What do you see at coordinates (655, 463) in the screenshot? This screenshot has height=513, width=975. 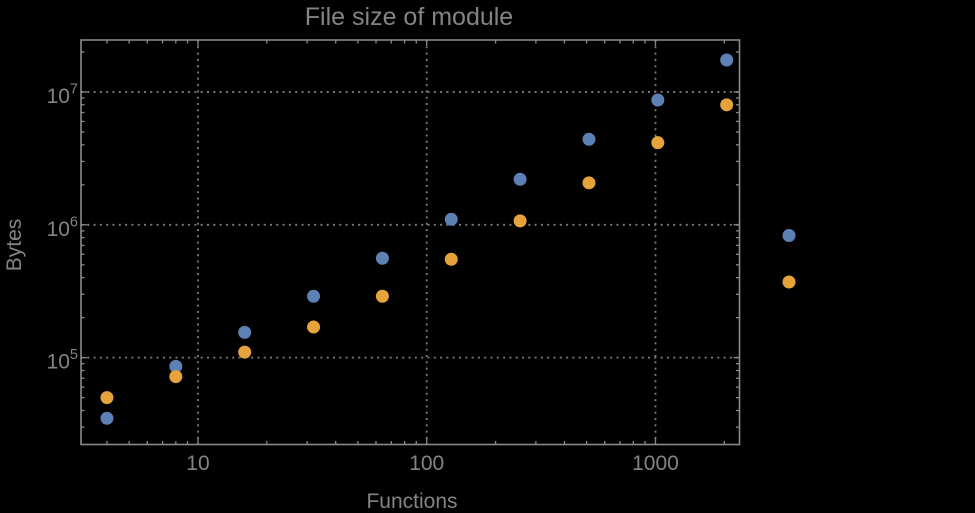 I see `x-tick-label: 1000` at bounding box center [655, 463].